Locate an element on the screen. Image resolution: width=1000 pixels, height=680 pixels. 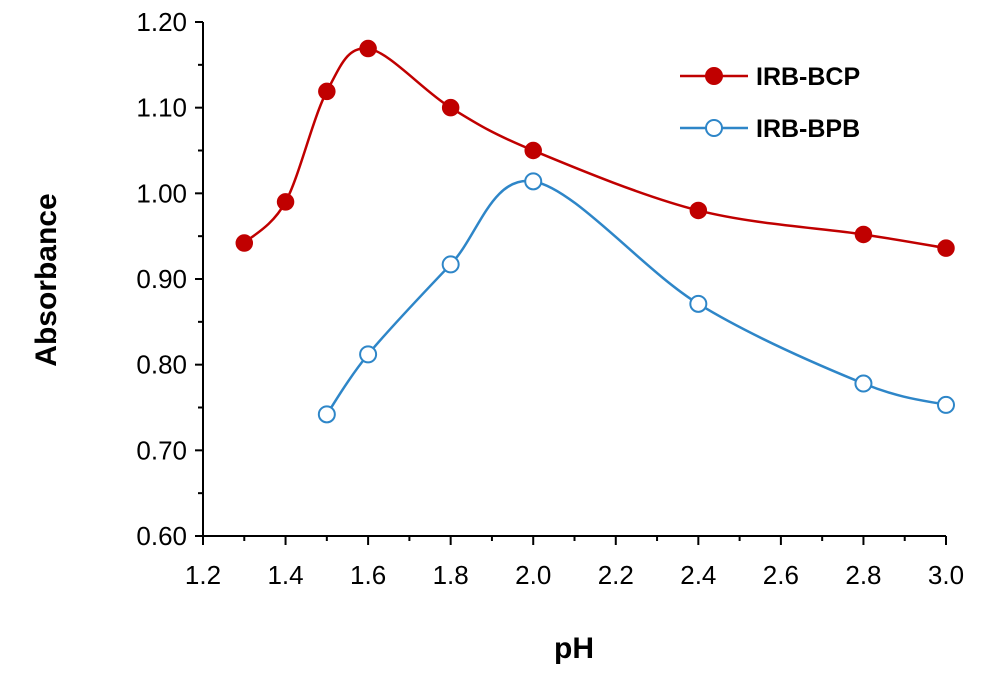
x-tick-label: 2.6 is located at coordinates (781, 575).